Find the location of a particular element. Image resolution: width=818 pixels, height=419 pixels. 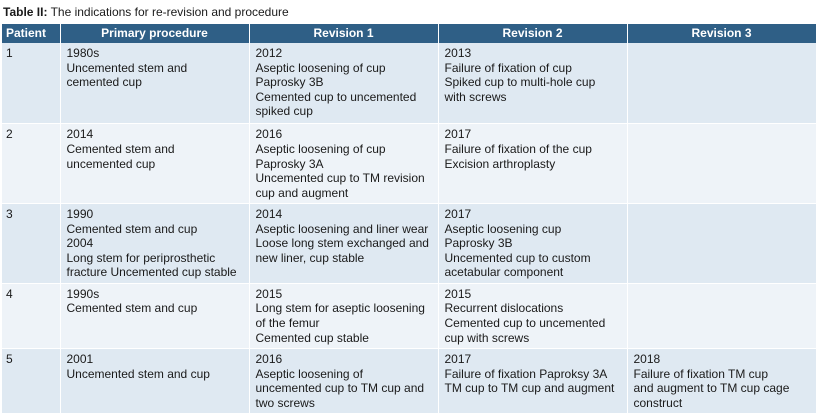

cell-line: uncemented cup is located at coordinates (111, 163).